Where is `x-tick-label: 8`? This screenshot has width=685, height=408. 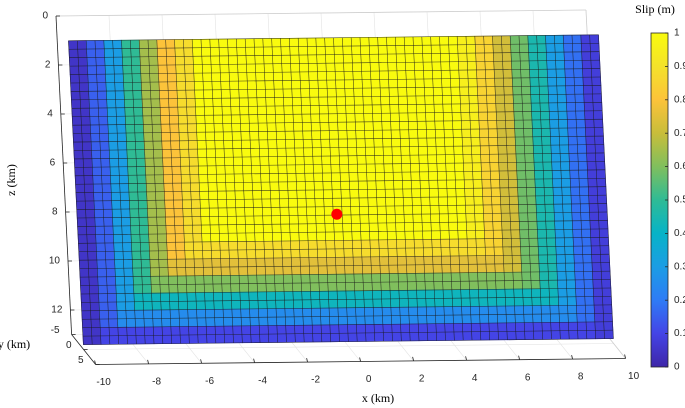 x-tick-label: 8 is located at coordinates (581, 377).